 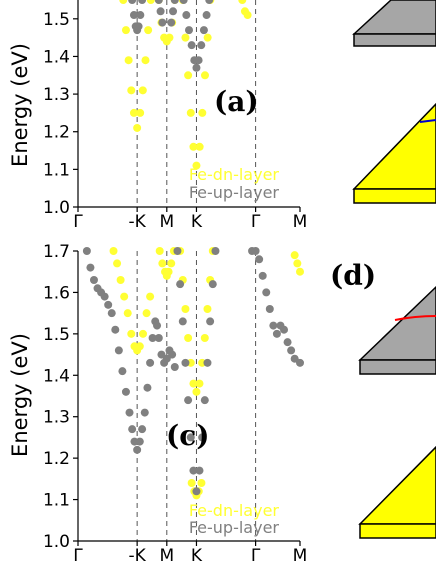 I want to click on panel-c-ylabel: Energy (eV), so click(x=20, y=395).